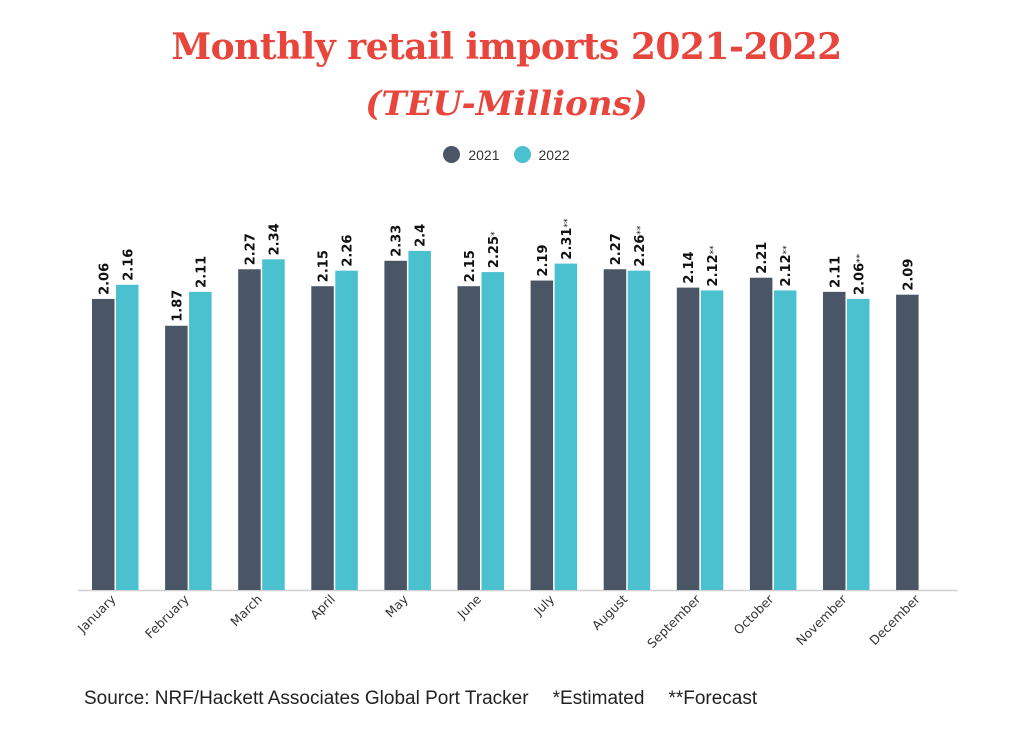 This screenshot has width=1013, height=730. Describe the element at coordinates (542, 435) in the screenshot. I see `bar-2021-july` at that location.